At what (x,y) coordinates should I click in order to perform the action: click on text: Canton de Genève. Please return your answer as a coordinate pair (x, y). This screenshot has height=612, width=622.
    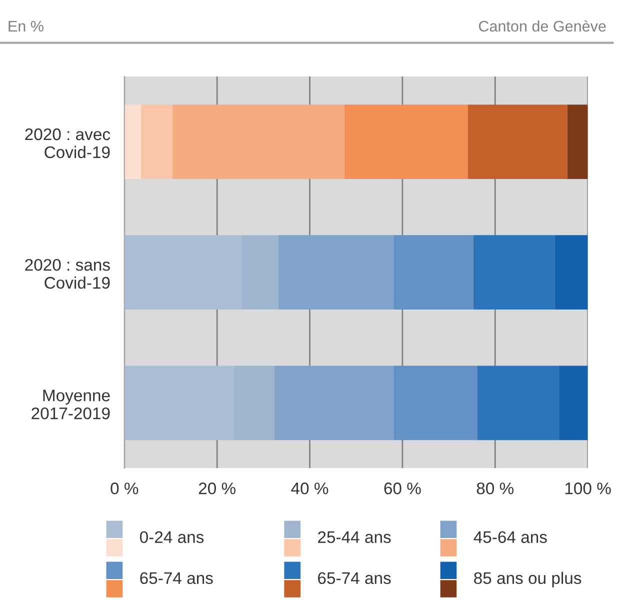
    Looking at the image, I should click on (542, 26).